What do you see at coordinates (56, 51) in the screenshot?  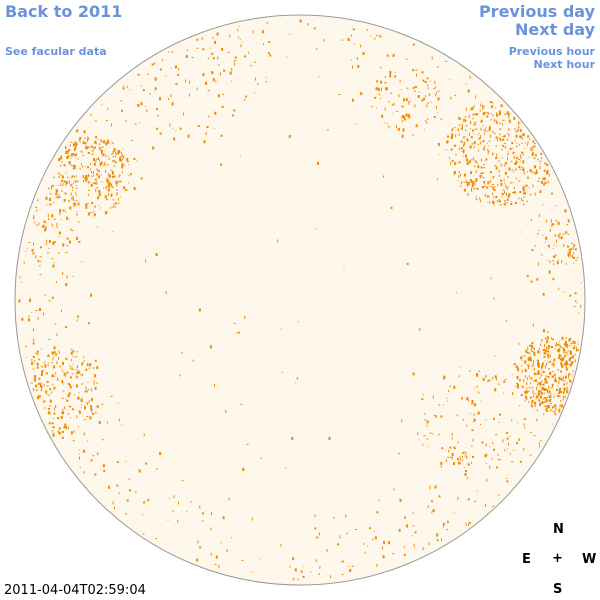 I see `facular-data-link: See facular data` at bounding box center [56, 51].